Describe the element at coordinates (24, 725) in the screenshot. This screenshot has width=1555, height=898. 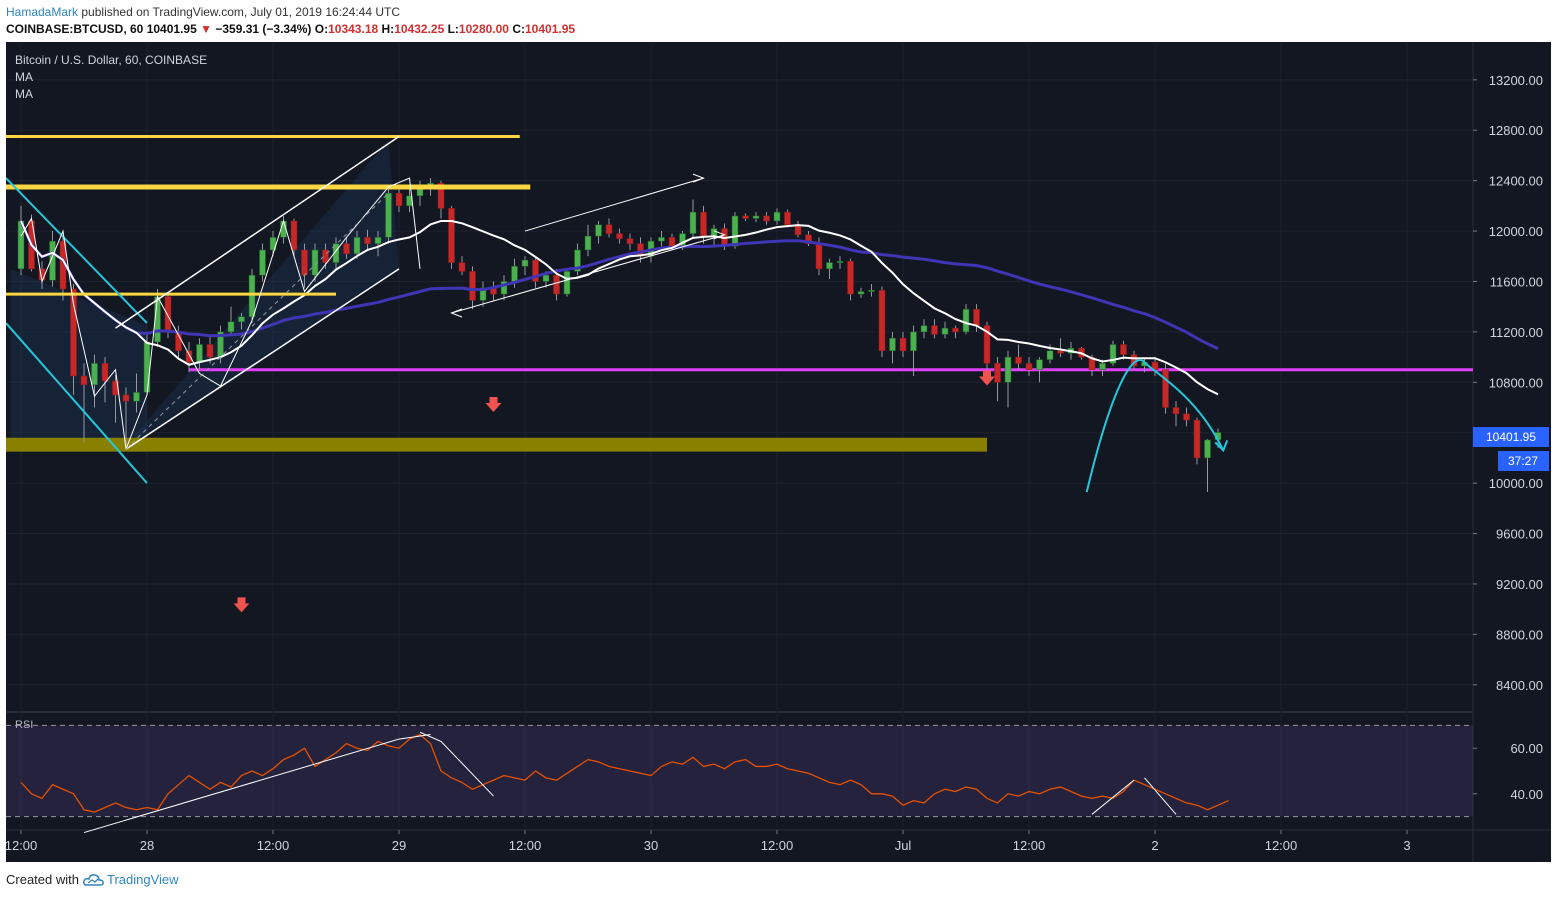
I see `rsi-legend: RSI` at that location.